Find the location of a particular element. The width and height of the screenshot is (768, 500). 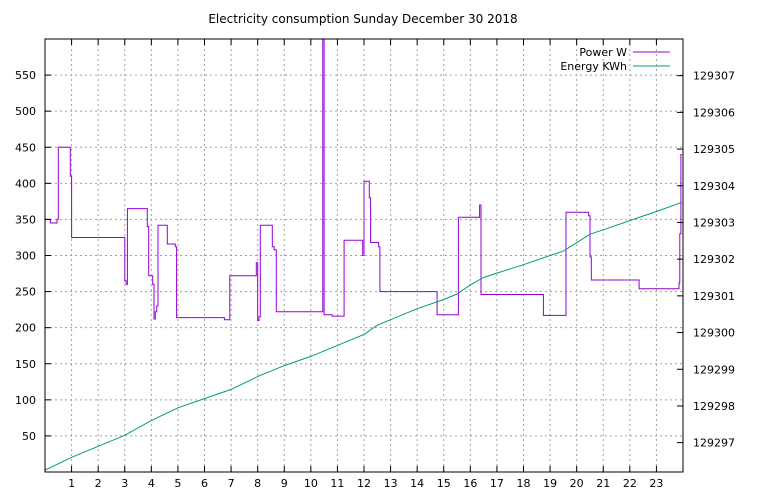

y2-tick-label: 129305 is located at coordinates (714, 149).